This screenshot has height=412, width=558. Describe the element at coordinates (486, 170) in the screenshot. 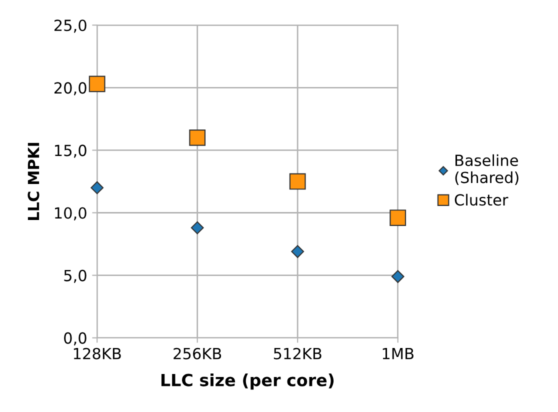

I see `legend-label: Baseline (Shared)` at that location.